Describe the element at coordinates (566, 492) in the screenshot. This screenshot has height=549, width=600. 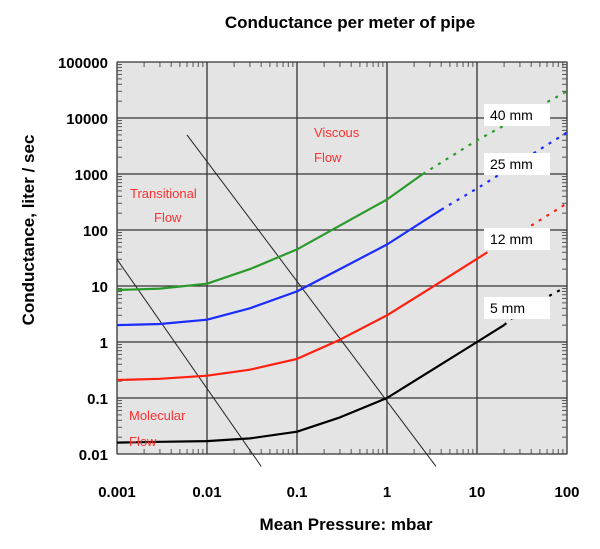
I see `x-tick-label: 100` at that location.